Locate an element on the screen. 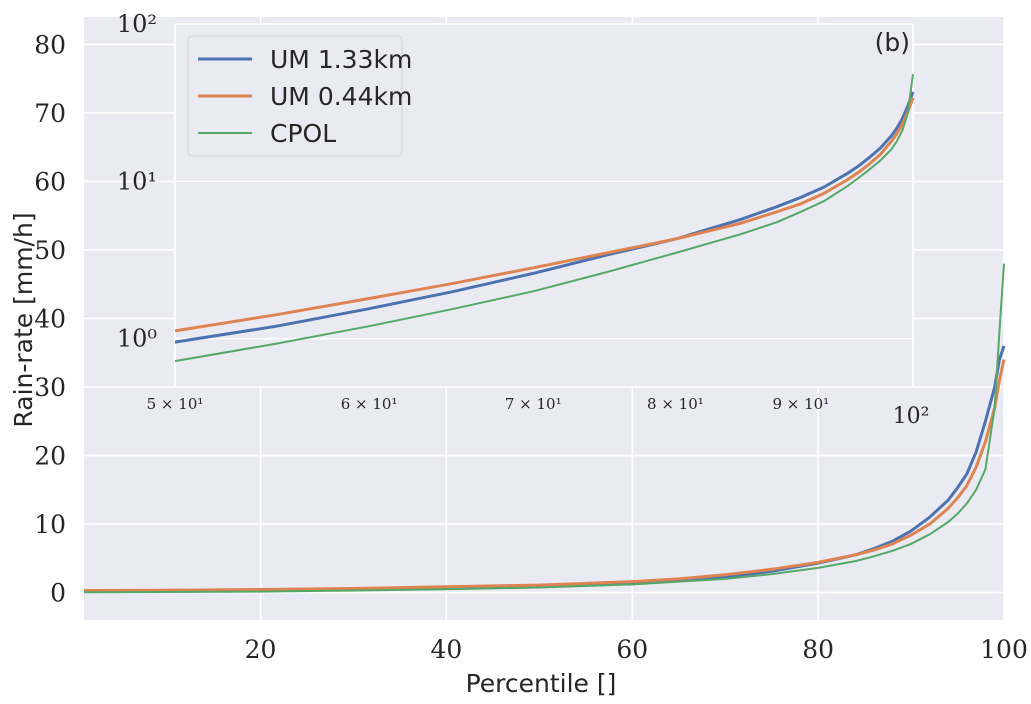 The image size is (1031, 704). main-y-tick-label: 30 is located at coordinates (50, 387).